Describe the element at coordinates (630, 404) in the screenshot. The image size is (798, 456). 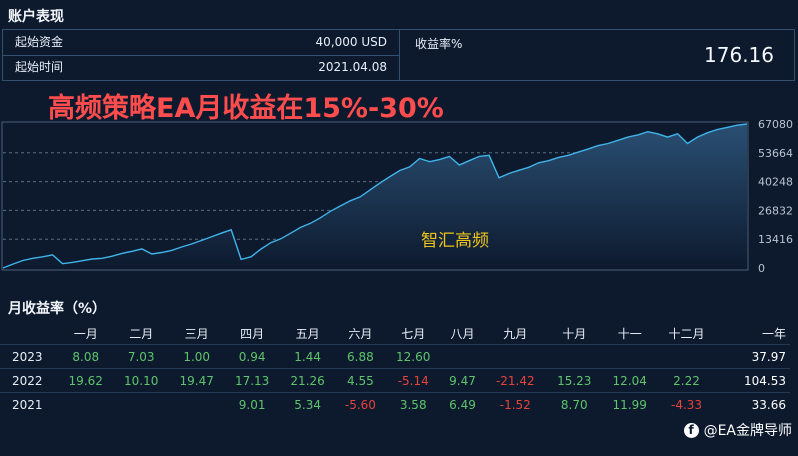
I see `month-value-cell: 11.99` at that location.